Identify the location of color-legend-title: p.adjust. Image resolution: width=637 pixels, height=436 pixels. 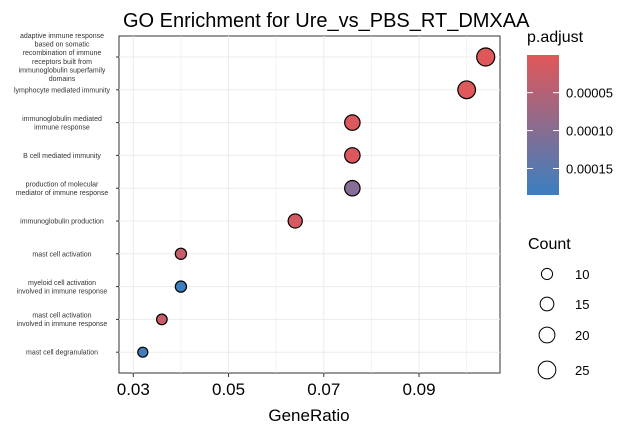
(555, 37).